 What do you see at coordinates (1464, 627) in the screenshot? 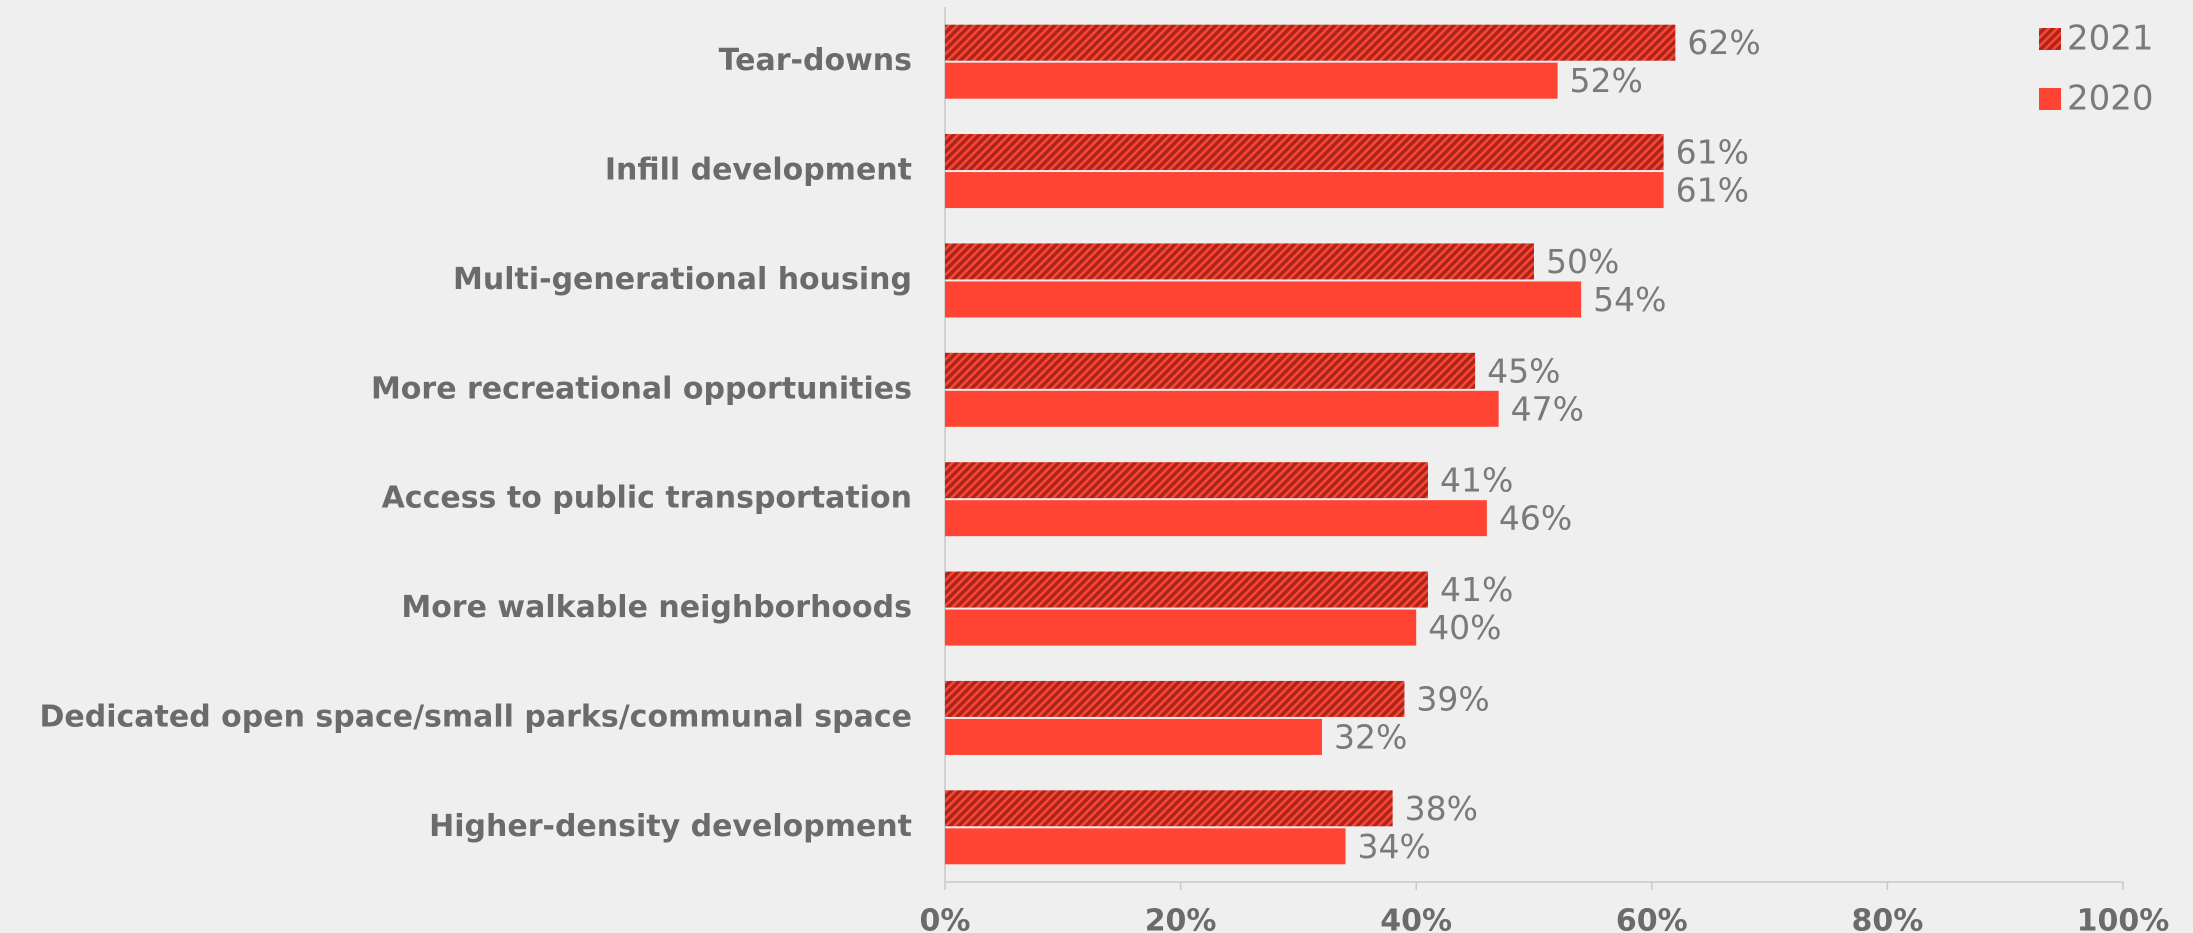
I see `value-label: 40%` at bounding box center [1464, 627].